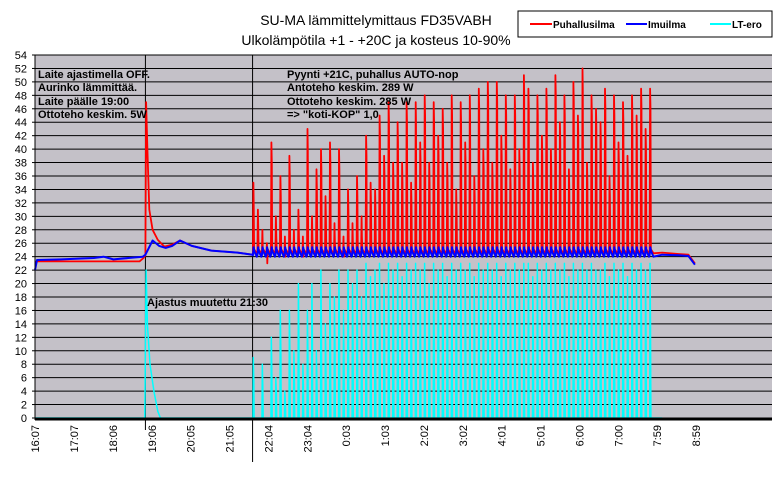 The height and width of the screenshot is (479, 782). What do you see at coordinates (21, 123) in the screenshot?
I see `y-tick-label: 44` at bounding box center [21, 123].